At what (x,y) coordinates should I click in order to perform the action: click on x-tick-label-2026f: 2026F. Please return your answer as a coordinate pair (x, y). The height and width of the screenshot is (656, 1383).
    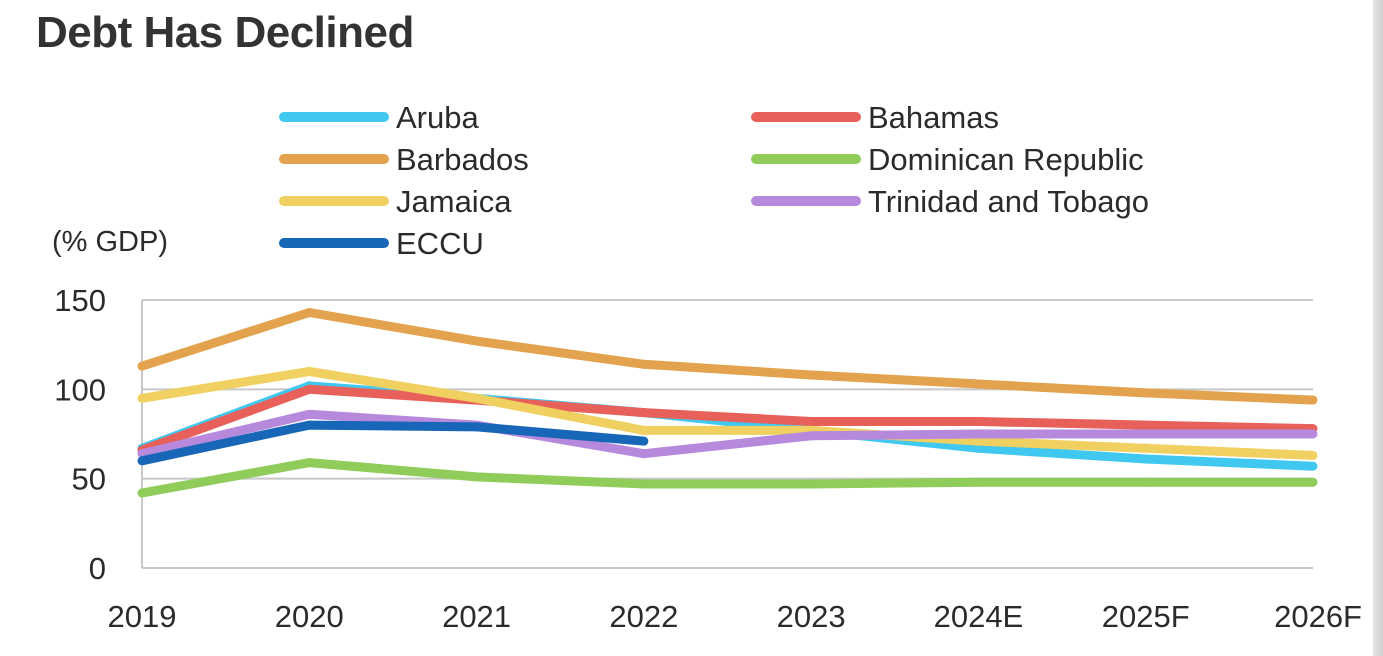
    Looking at the image, I should click on (1318, 616).